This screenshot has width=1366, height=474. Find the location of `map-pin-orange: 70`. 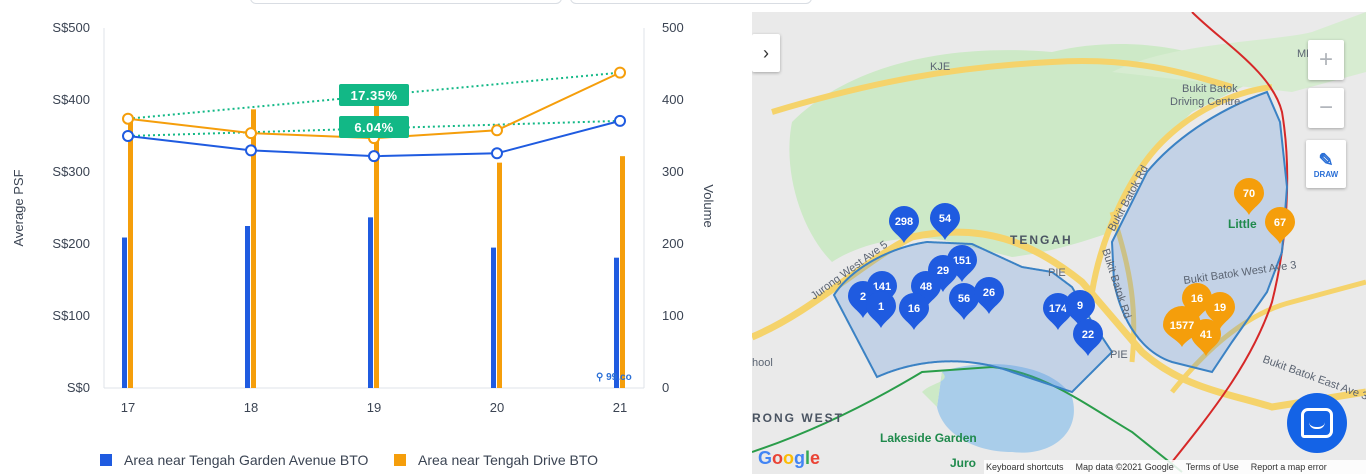

map-pin-orange: 70 is located at coordinates (1249, 196).